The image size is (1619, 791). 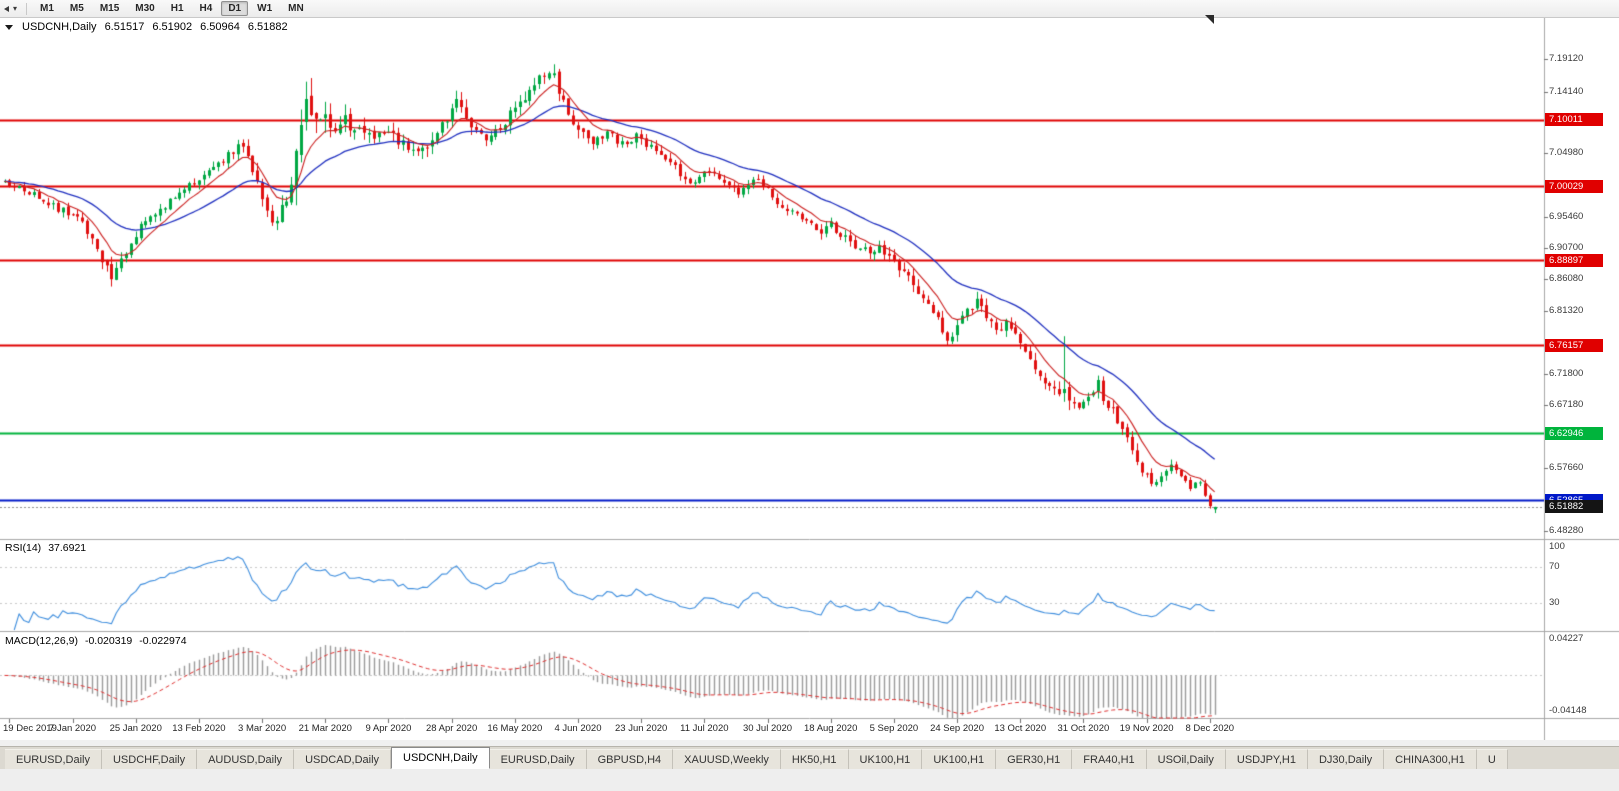 I want to click on chart-tab-usdjpy-h1: USDJPY,H1, so click(x=1266, y=759).